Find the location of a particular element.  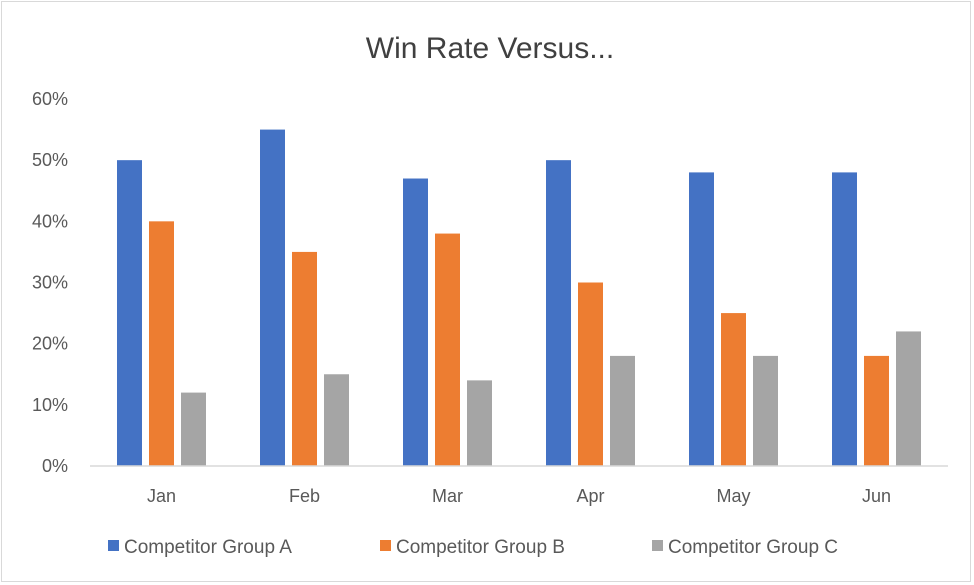

y-tick-label: 20% is located at coordinates (50, 344).